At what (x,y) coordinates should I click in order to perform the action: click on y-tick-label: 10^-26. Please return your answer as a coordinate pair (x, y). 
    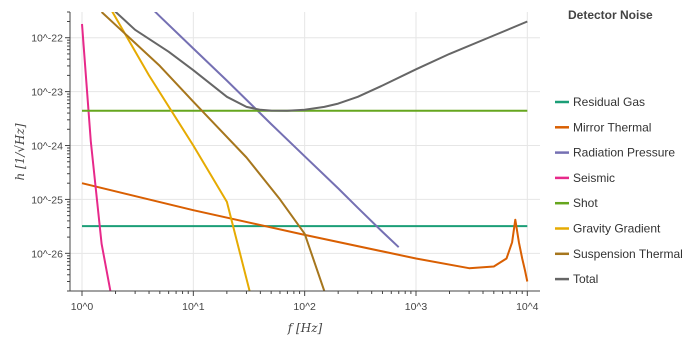
    Looking at the image, I should click on (47, 254).